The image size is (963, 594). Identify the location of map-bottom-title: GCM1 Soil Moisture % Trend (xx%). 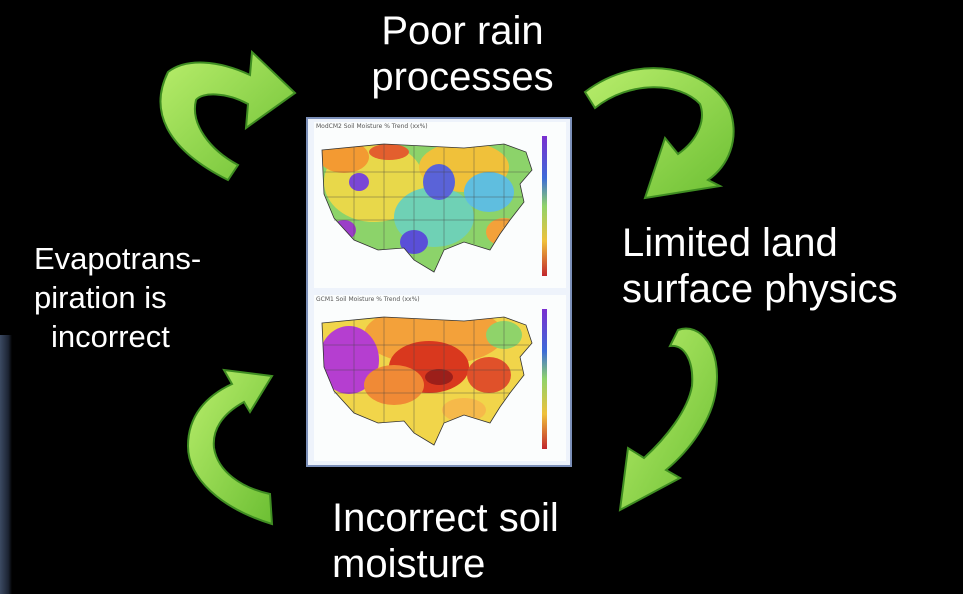
(368, 299).